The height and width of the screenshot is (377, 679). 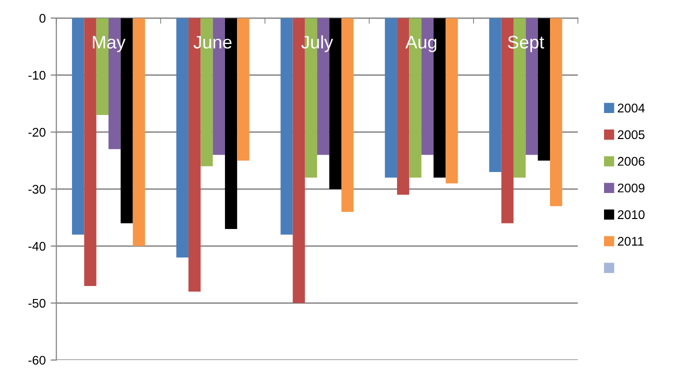 What do you see at coordinates (631, 135) in the screenshot?
I see `legend-label: 2005` at bounding box center [631, 135].